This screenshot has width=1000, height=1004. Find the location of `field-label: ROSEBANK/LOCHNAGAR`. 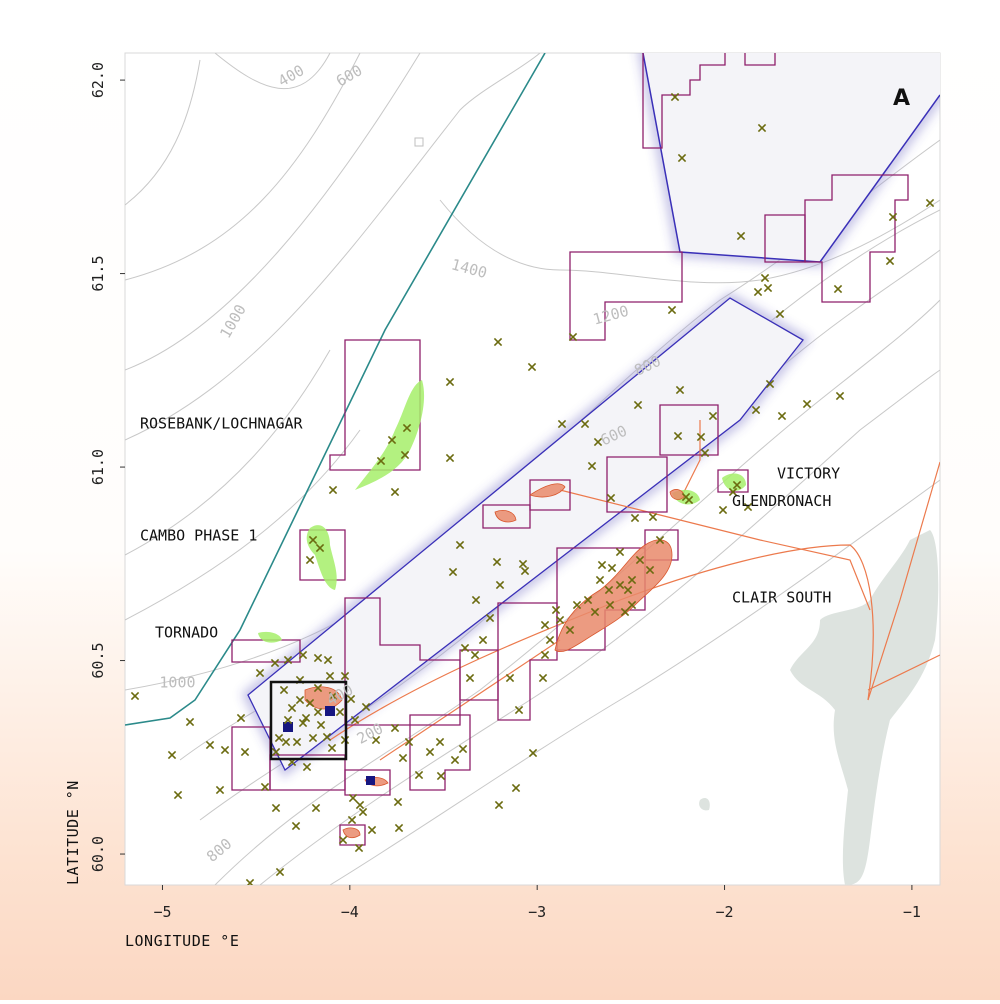

field-label: ROSEBANK/LOCHNAGAR is located at coordinates (222, 423).